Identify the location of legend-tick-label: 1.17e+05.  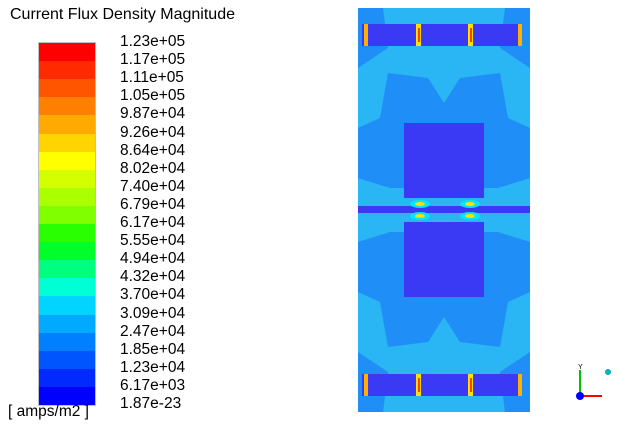
(153, 60).